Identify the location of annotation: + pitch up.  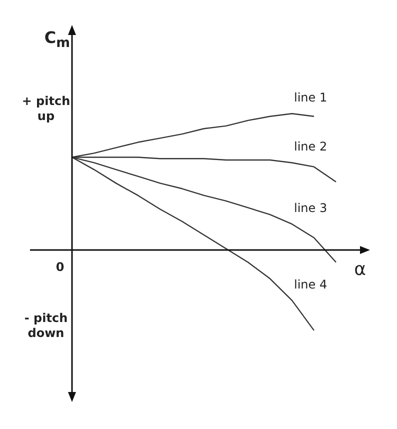
(46, 109).